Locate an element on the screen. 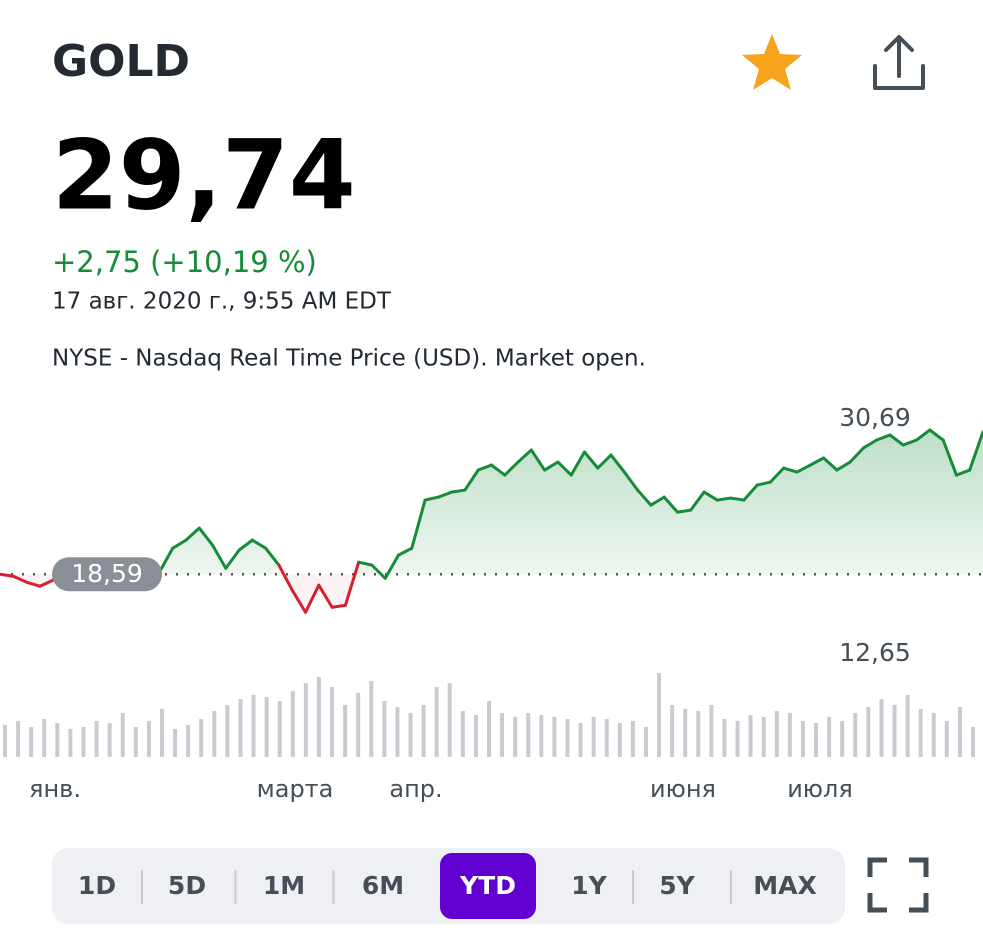  area-up is located at coordinates (568, 502).